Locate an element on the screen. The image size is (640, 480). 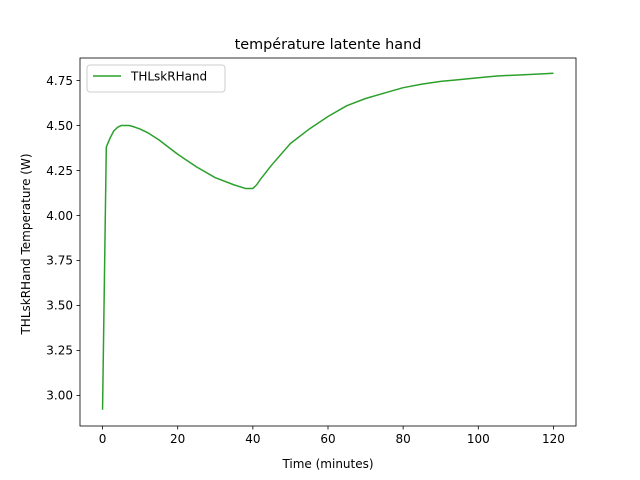
y-tick-label: 4.50 is located at coordinates (59, 126).